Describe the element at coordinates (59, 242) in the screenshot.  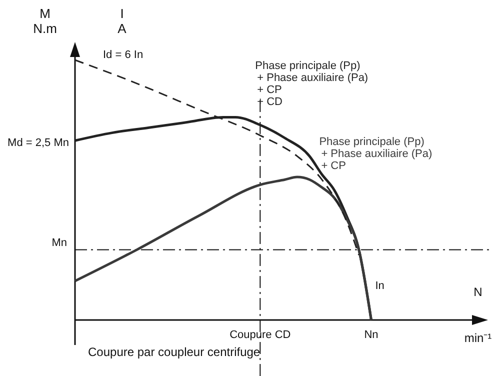
I see `ref-line-label: Mn` at that location.